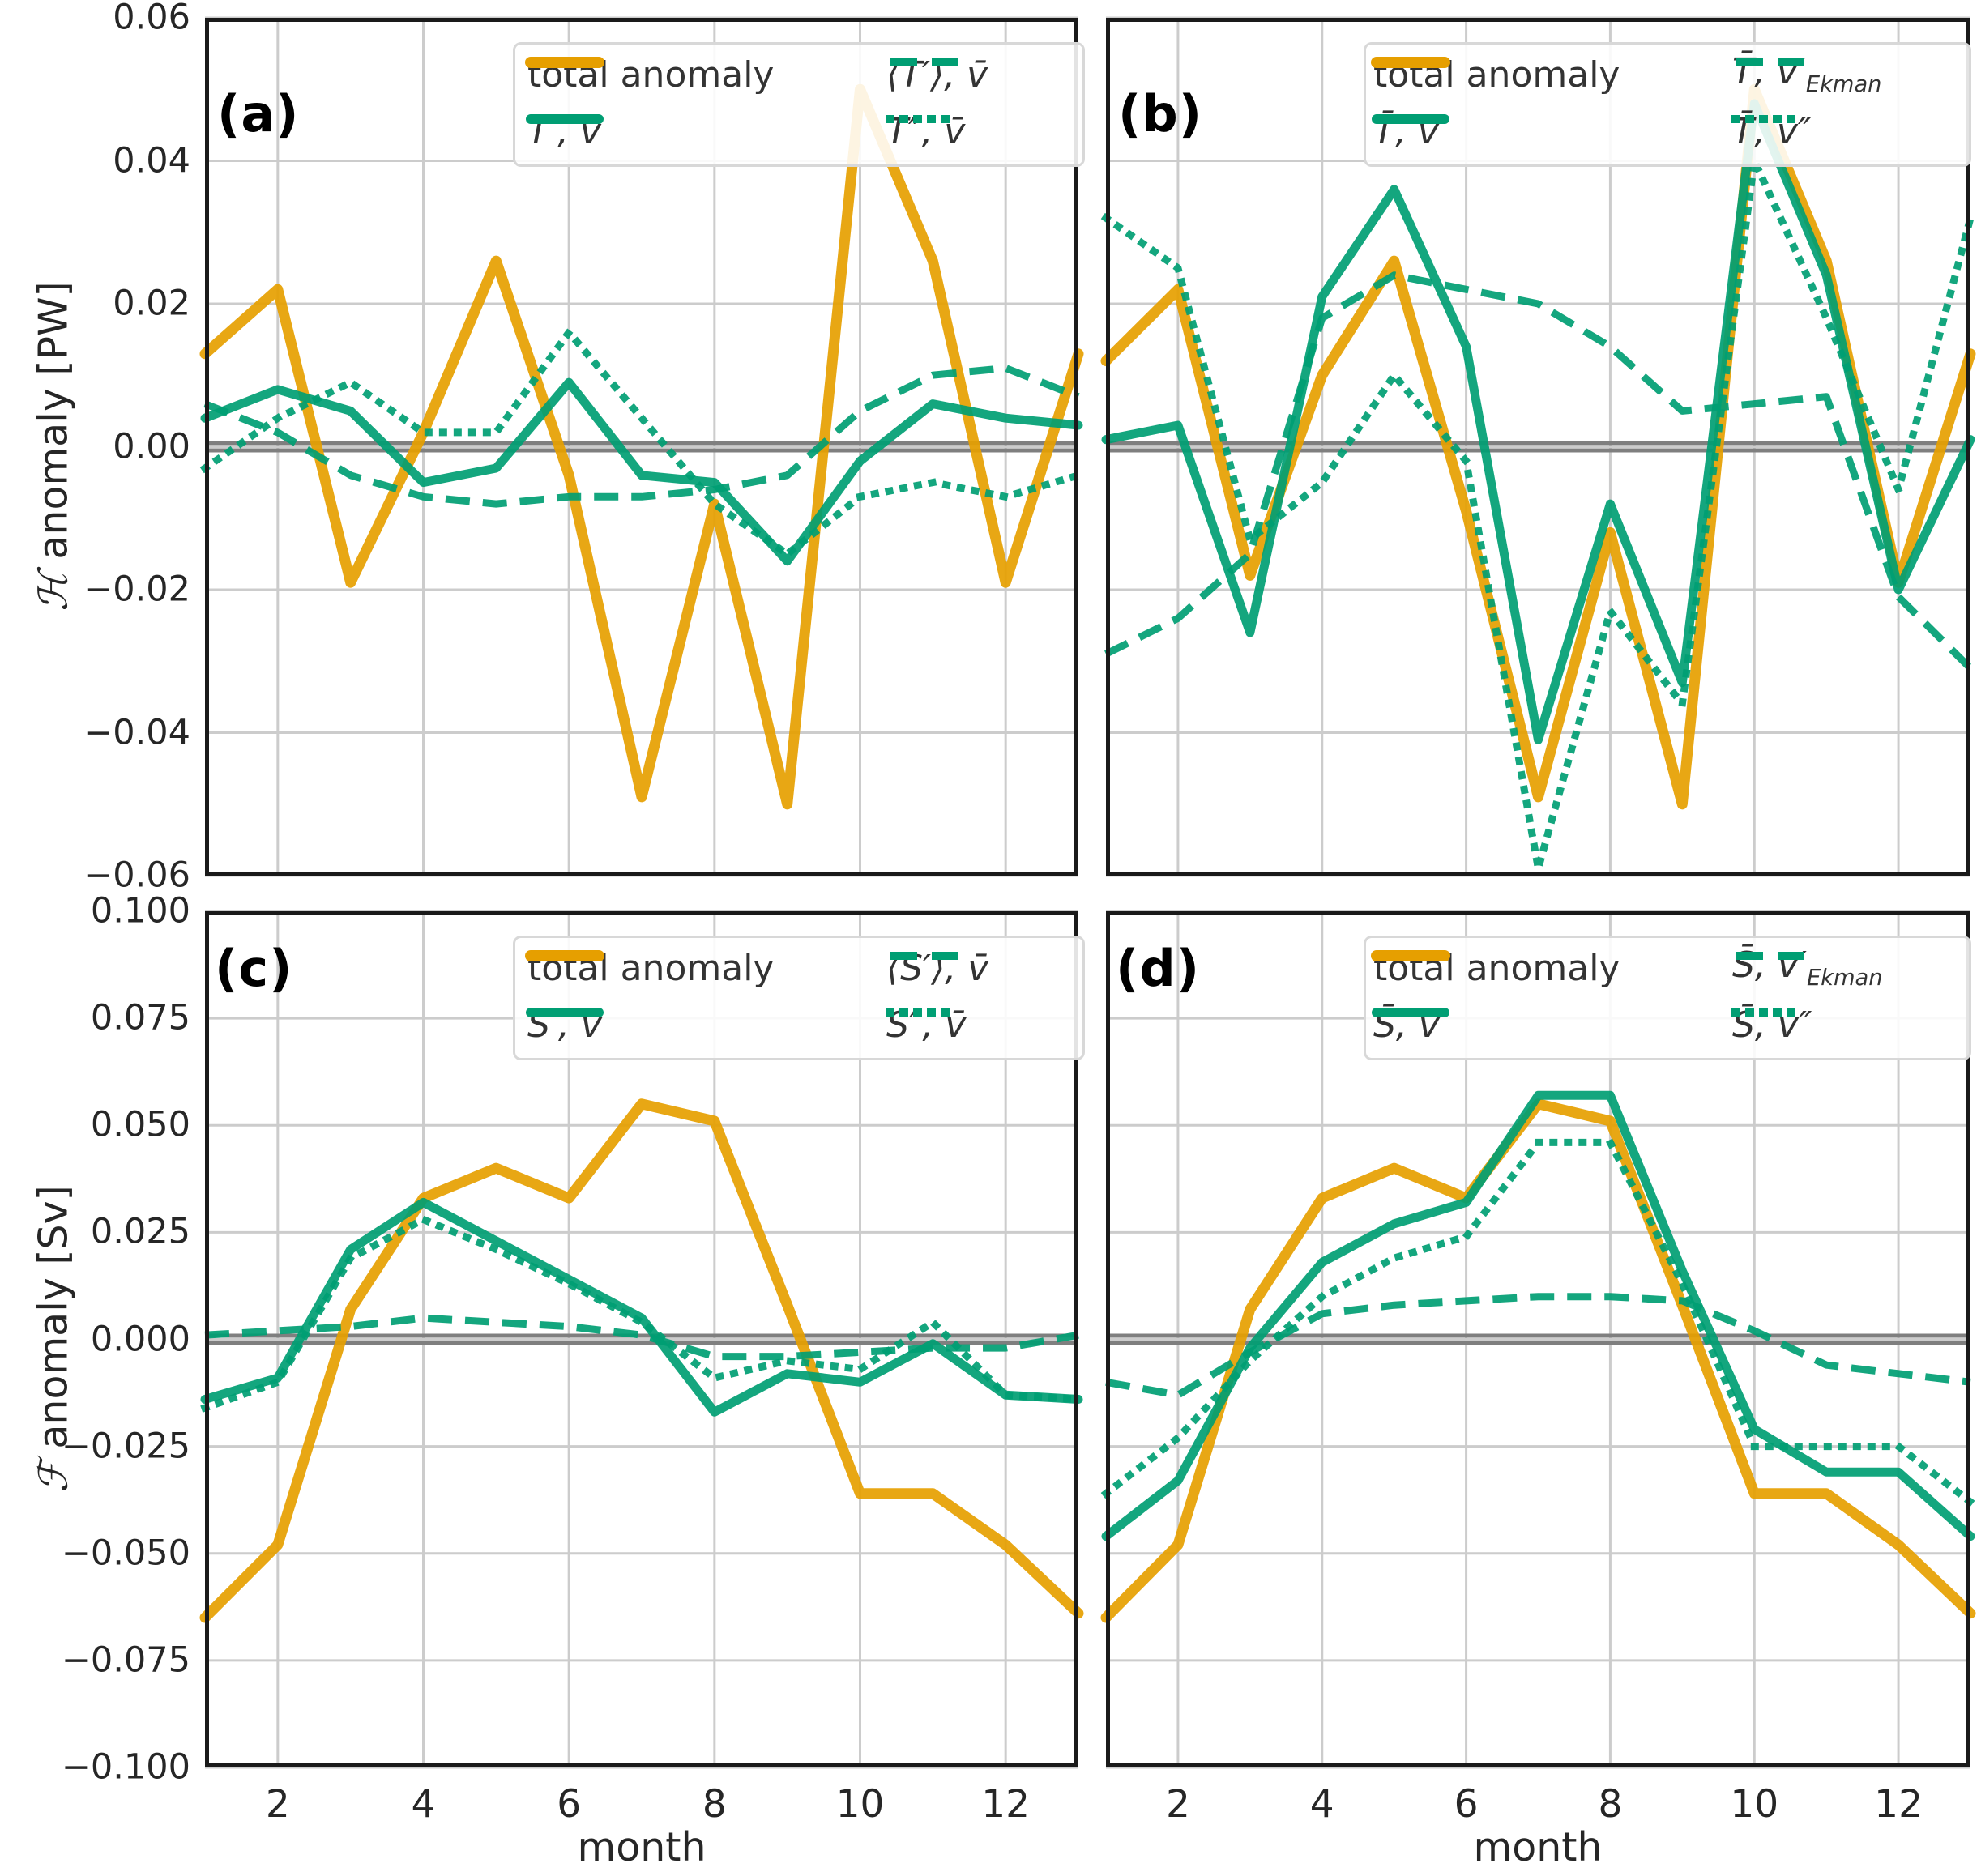  I want to click on panel-letter-c: (c), so click(254, 968).